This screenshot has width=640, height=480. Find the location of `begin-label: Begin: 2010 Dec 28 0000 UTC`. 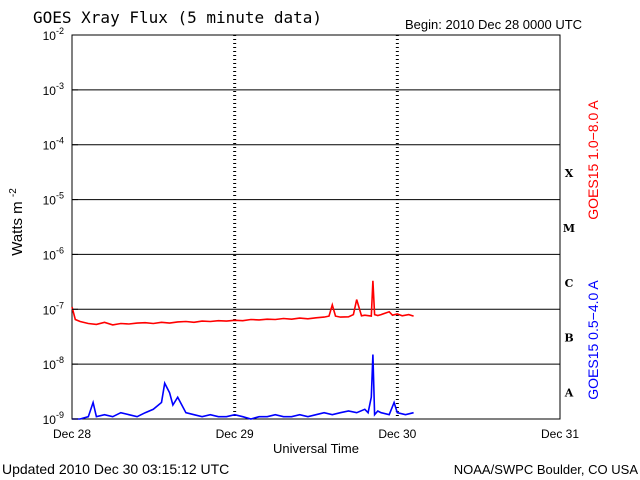

begin-label: Begin: 2010 Dec 28 0000 UTC is located at coordinates (493, 24).